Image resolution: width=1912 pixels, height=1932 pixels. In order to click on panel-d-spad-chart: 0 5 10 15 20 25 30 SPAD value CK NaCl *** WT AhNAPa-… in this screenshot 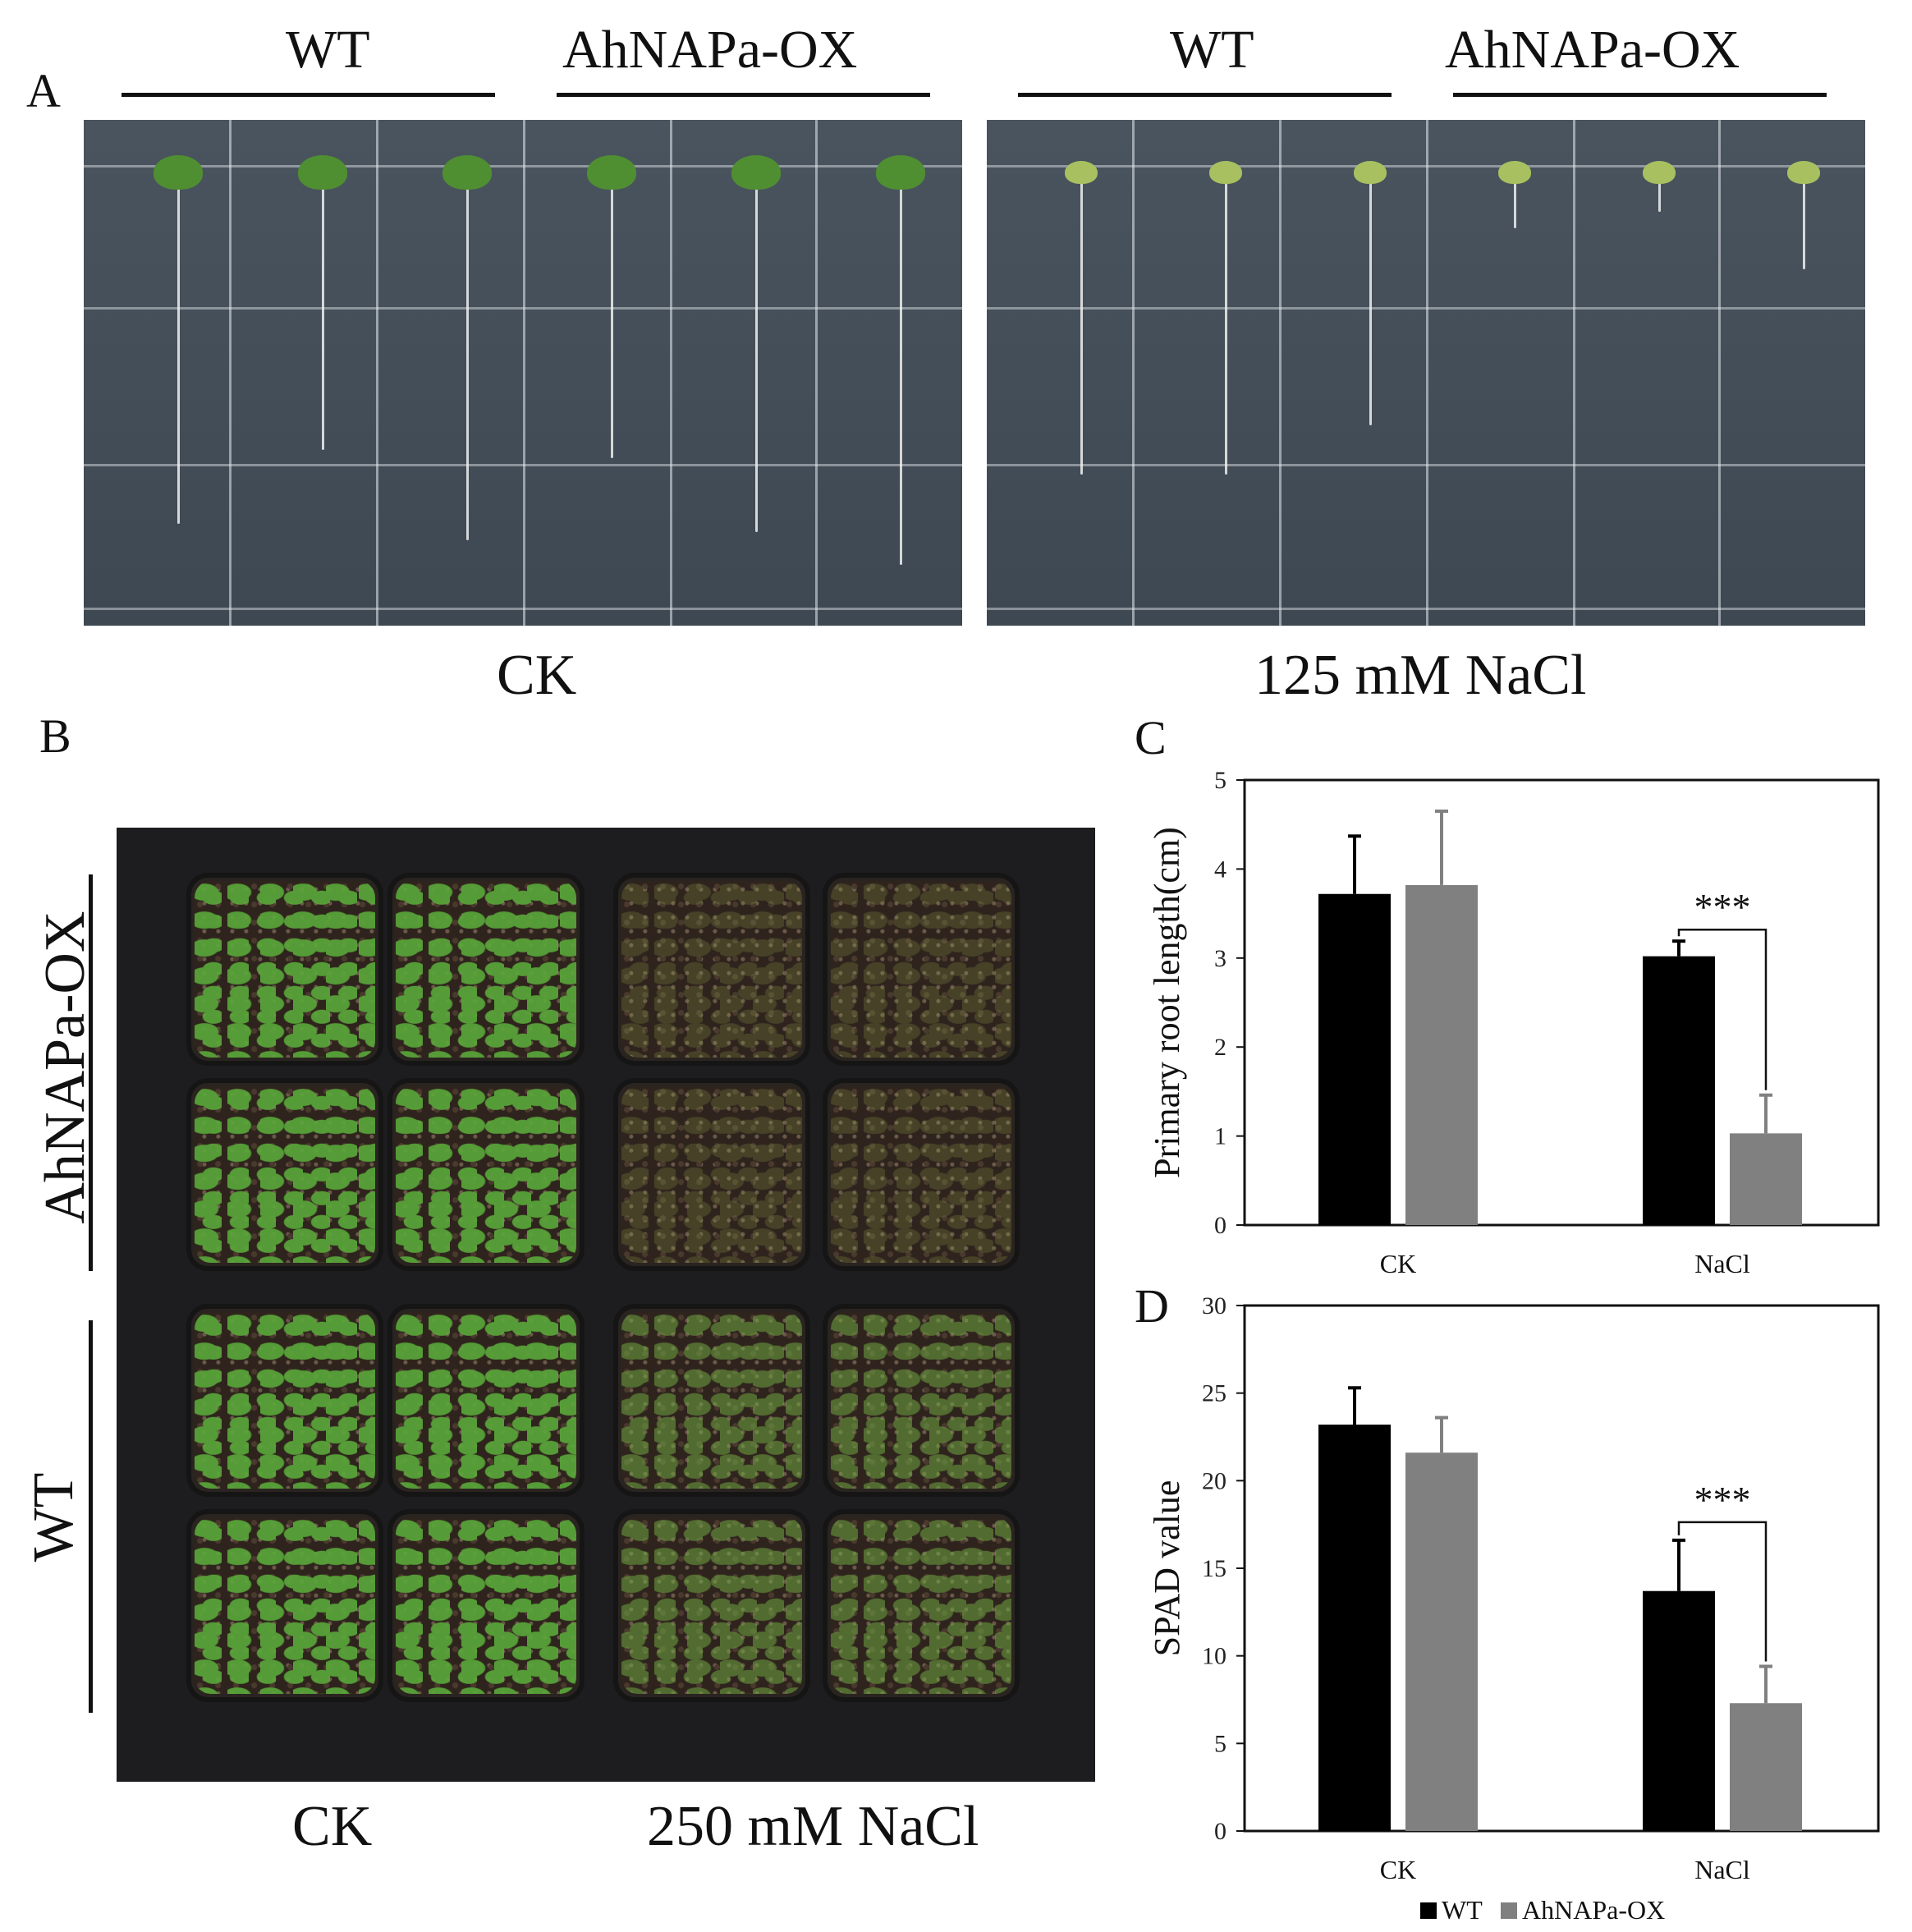, I will do `click(1513, 1608)`.